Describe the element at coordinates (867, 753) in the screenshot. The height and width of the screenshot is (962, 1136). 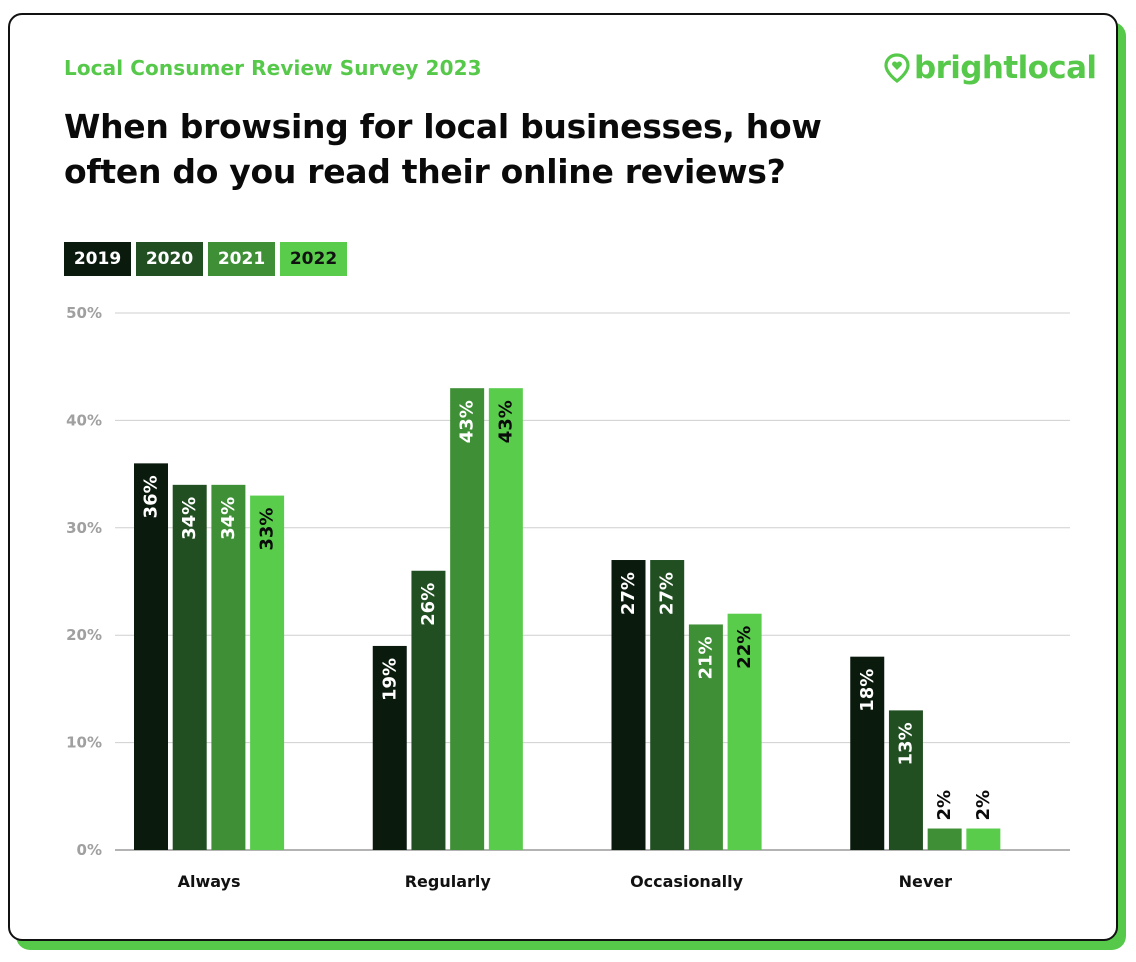
I see `bar-never-2019` at that location.